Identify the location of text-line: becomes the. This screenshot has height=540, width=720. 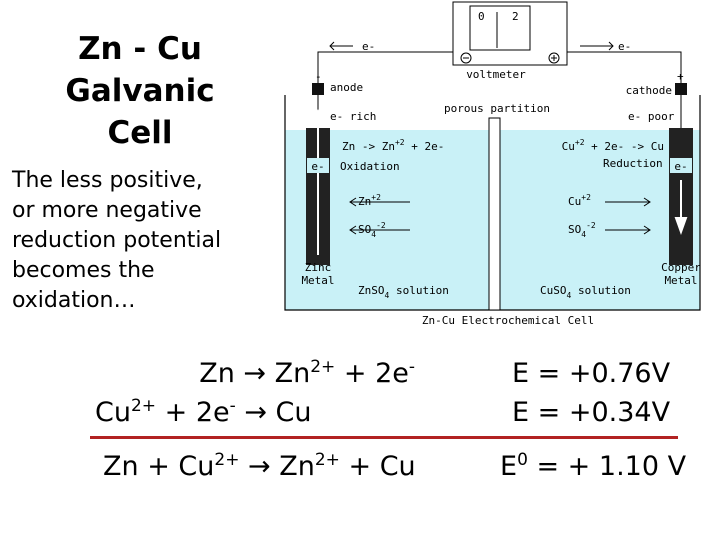
(83, 270).